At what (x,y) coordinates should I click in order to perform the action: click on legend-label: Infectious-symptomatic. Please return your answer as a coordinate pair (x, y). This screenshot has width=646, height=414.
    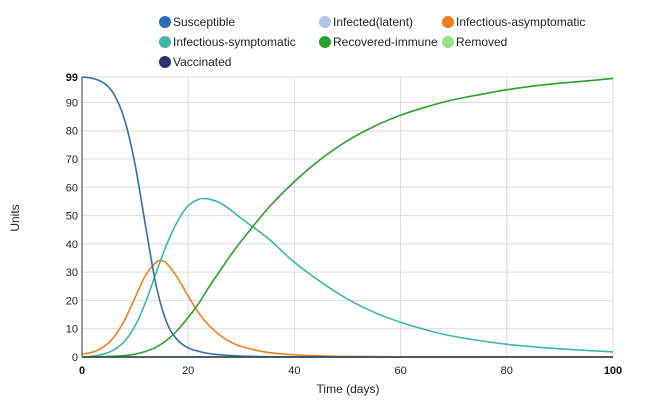
    Looking at the image, I should click on (234, 42).